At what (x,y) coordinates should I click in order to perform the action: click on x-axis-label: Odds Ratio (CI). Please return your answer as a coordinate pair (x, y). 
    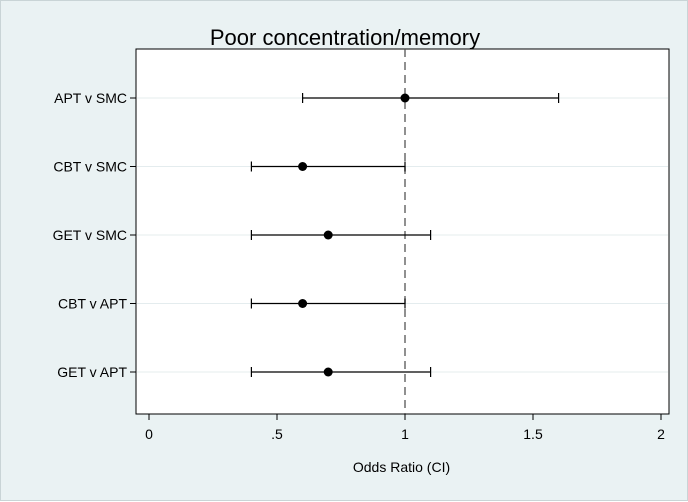
    Looking at the image, I should click on (401, 467).